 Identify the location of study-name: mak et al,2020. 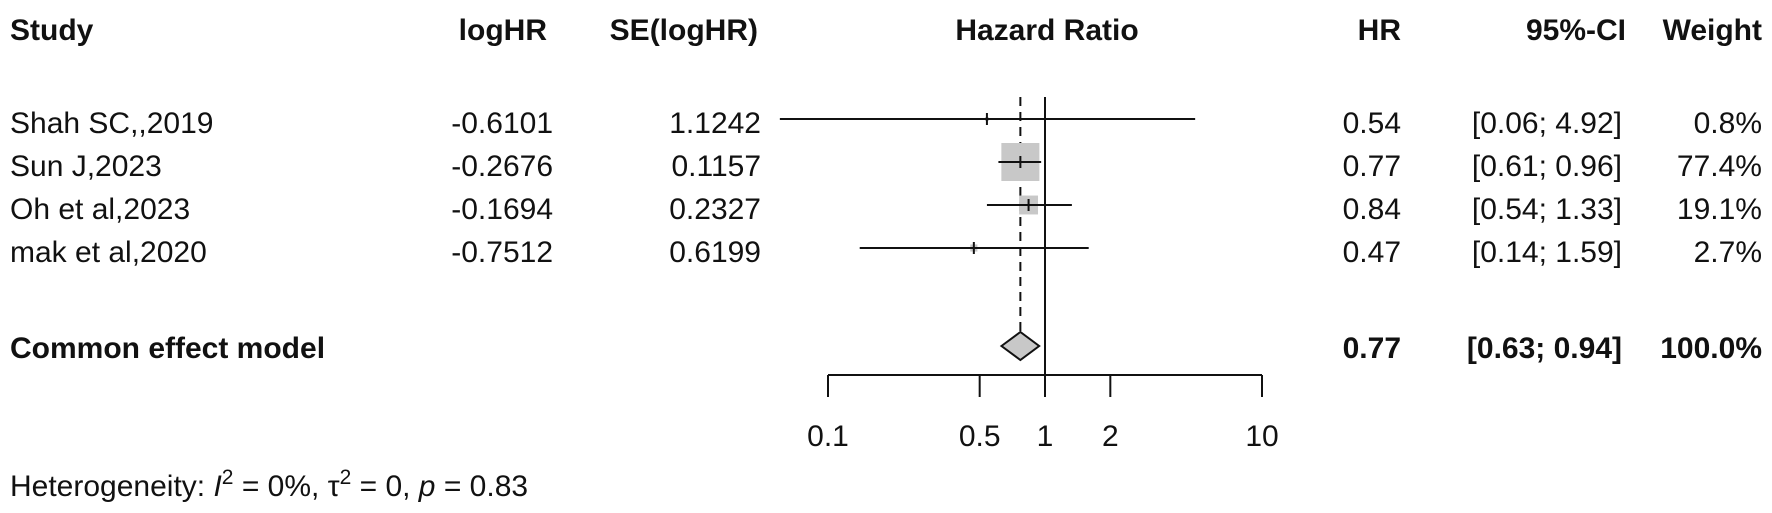
(108, 252).